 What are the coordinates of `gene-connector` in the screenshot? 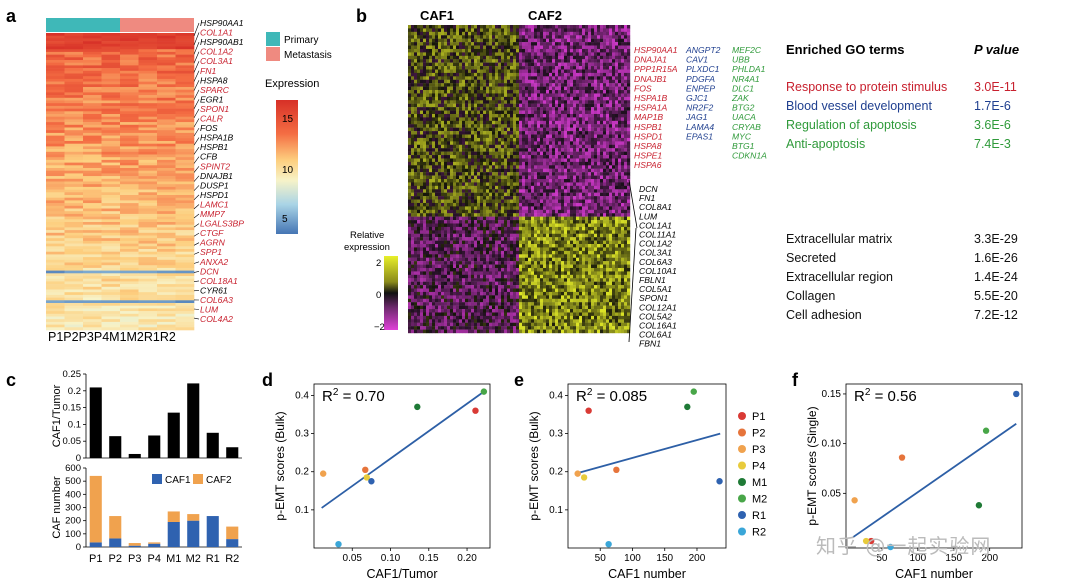 It's located at (196, 48).